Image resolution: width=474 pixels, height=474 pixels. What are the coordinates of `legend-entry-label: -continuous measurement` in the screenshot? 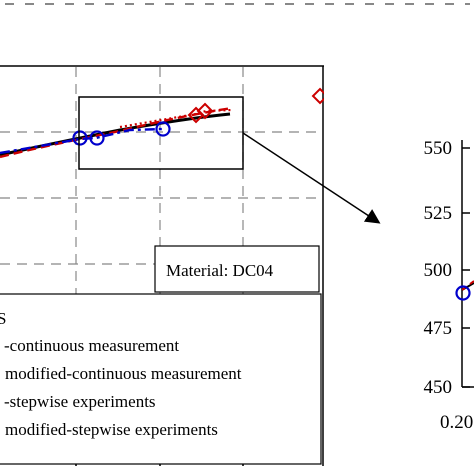 It's located at (91, 345).